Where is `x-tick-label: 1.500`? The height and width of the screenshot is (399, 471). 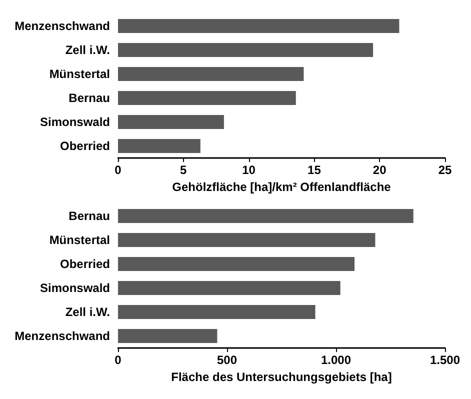 x-tick-label: 1.500 is located at coordinates (445, 360).